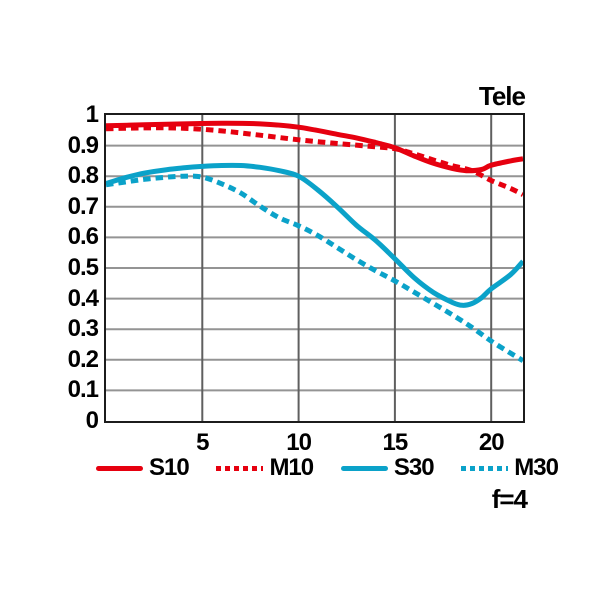 The width and height of the screenshot is (600, 600). I want to click on legend-item-s10: S10, so click(143, 468).